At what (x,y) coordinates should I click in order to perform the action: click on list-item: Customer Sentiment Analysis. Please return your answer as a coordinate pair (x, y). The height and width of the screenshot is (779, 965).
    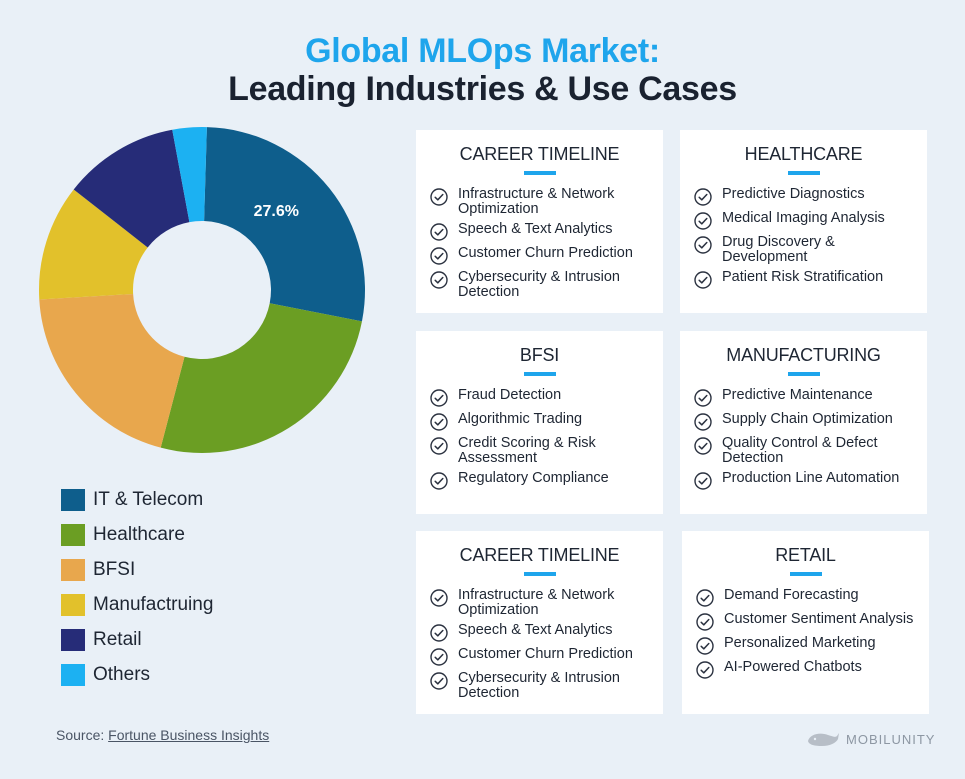
    Looking at the image, I should click on (808, 621).